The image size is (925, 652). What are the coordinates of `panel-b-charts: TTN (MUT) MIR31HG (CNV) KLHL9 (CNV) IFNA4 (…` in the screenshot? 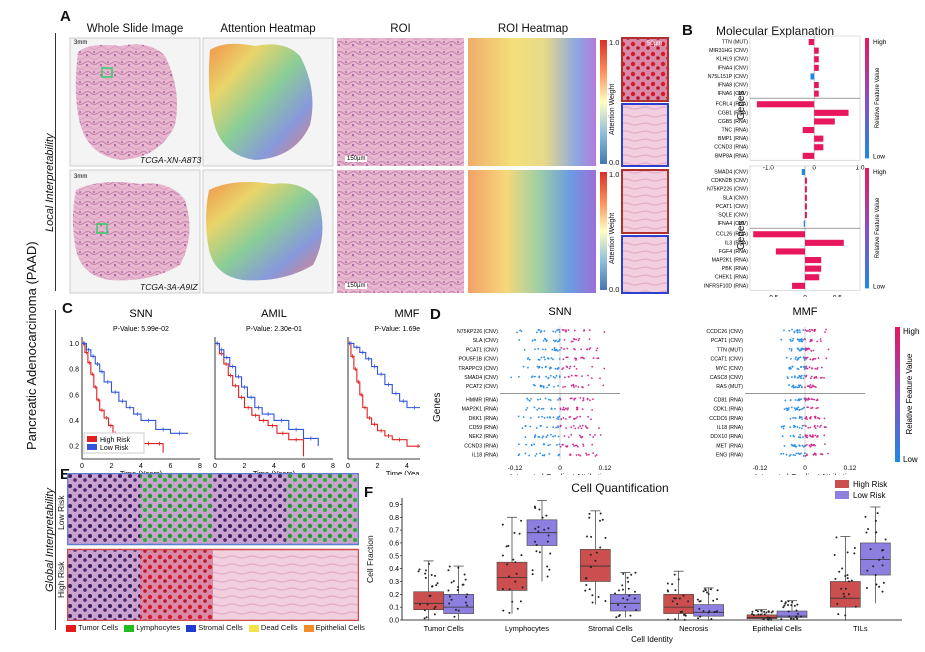 It's located at (795, 166).